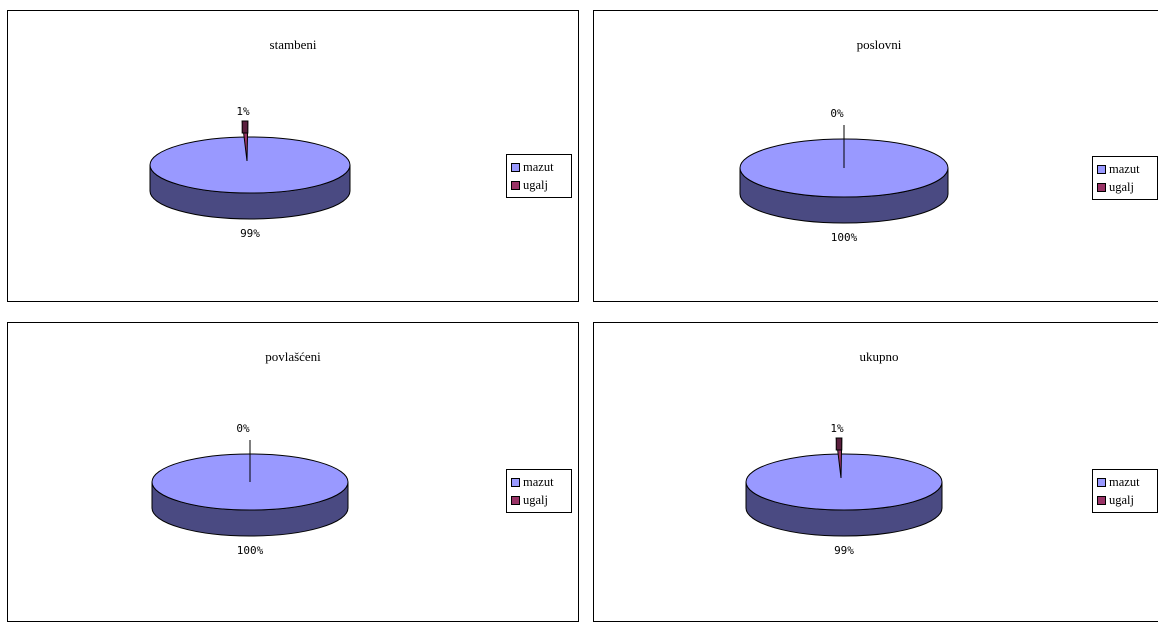 This screenshot has width=1158, height=623. What do you see at coordinates (293, 44) in the screenshot?
I see `chart-title: stambeni` at bounding box center [293, 44].